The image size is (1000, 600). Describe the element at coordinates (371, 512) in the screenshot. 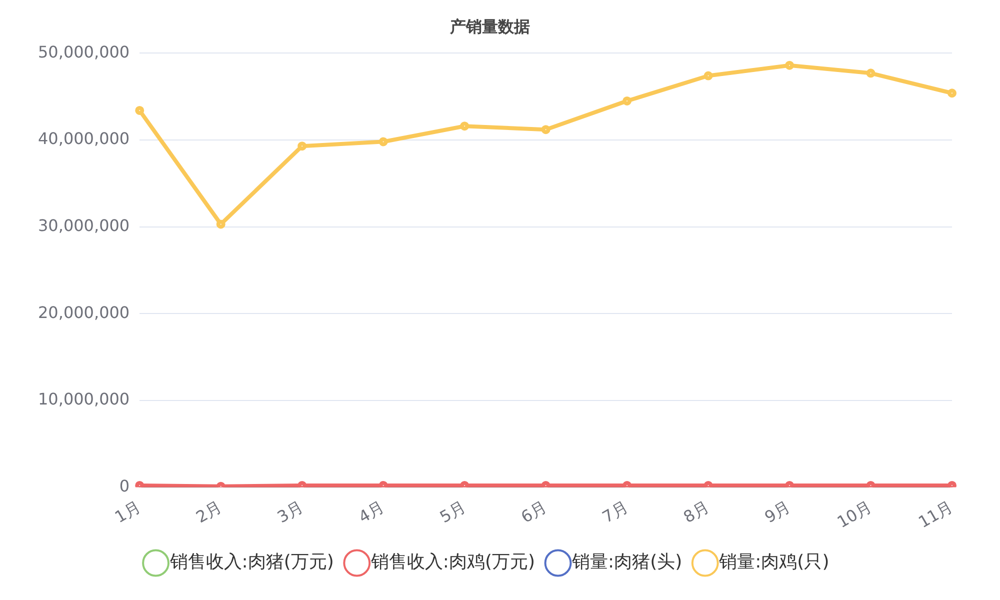

I see `x-tick-label: 4月` at that location.